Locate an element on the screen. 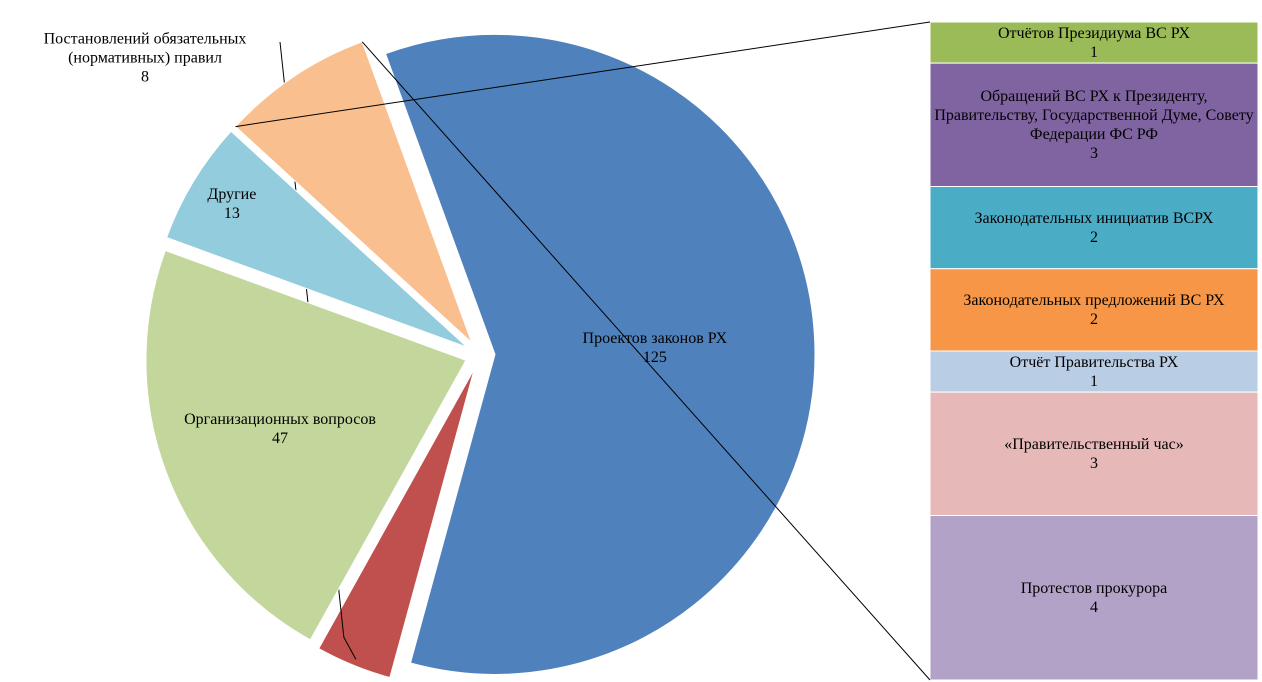 Image resolution: width=1262 pixels, height=682 pixels. slice-name: Организационных вопросов is located at coordinates (280, 420).